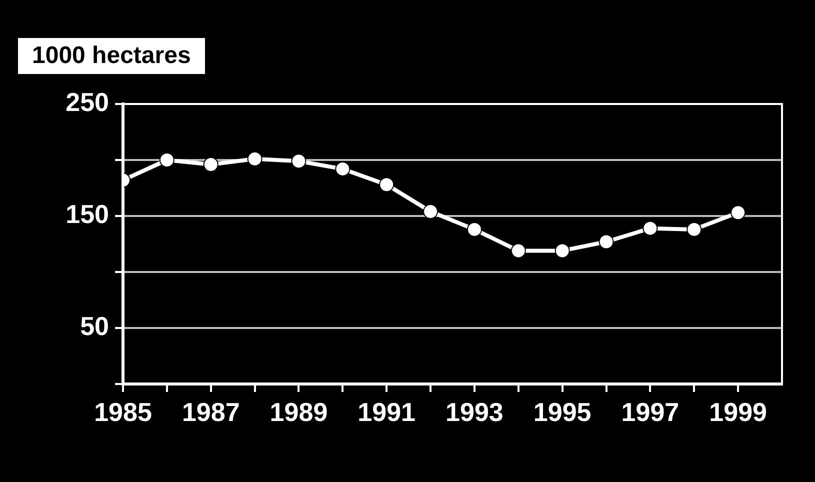 The image size is (815, 482). Describe the element at coordinates (87, 214) in the screenshot. I see `y-tick-label: 150` at that location.